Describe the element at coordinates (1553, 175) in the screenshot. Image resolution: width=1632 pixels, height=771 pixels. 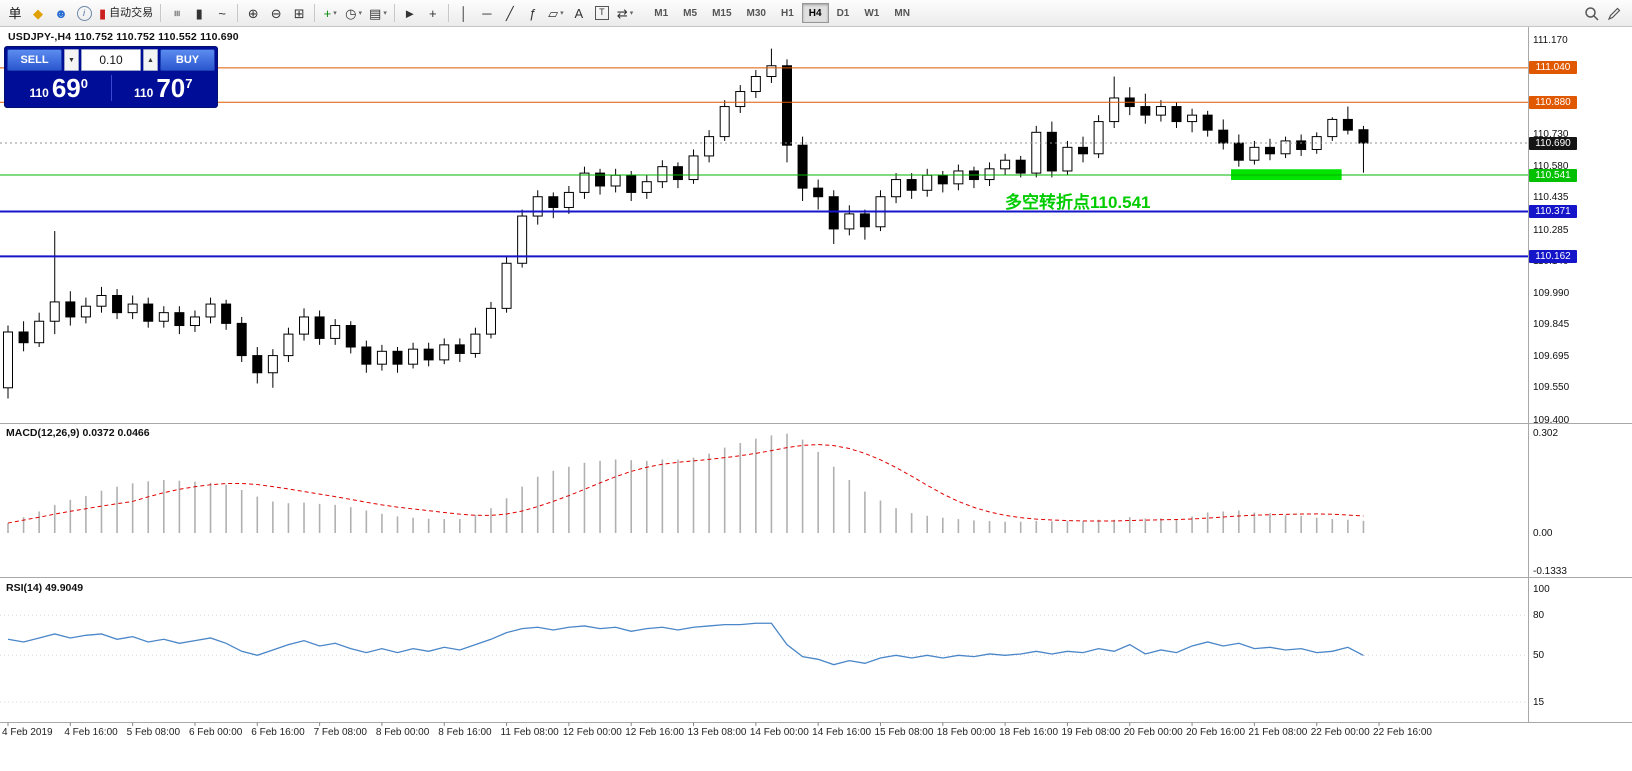
I see `price-badge-110.541: 110.541` at that location.